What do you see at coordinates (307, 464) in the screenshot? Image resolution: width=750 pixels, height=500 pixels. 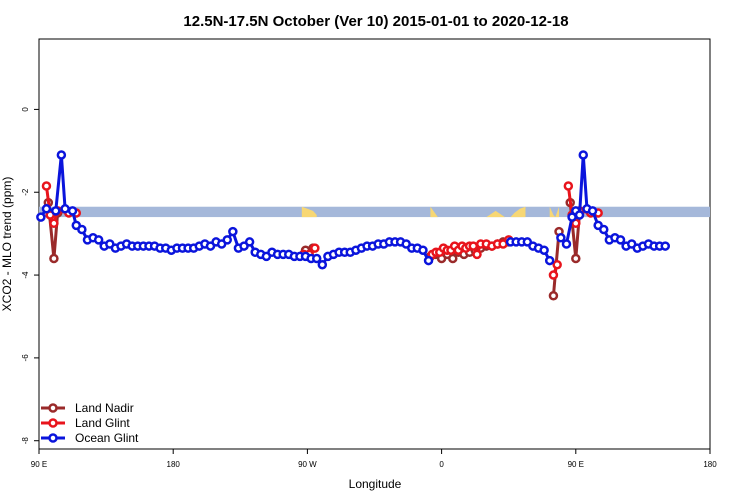 I see `x-tick-label: 90 W` at bounding box center [307, 464].